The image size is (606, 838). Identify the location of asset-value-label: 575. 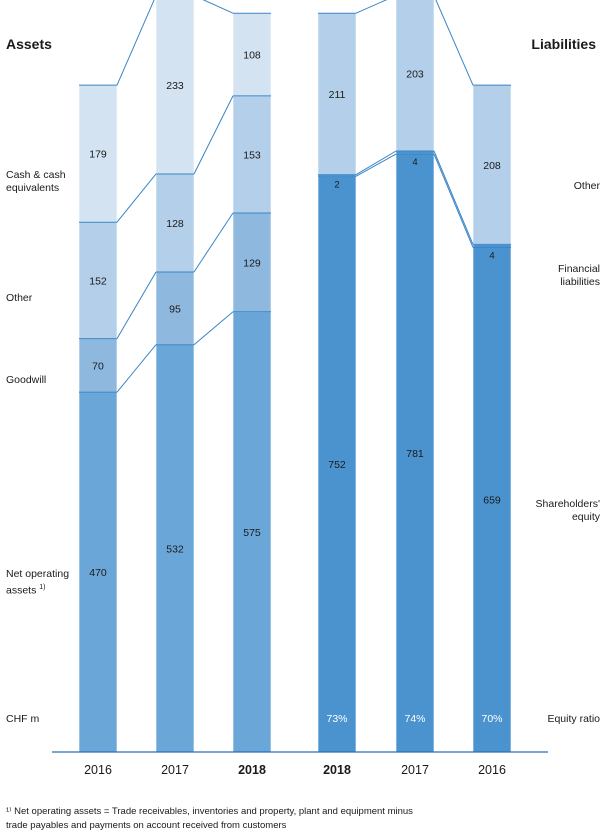
(252, 533).